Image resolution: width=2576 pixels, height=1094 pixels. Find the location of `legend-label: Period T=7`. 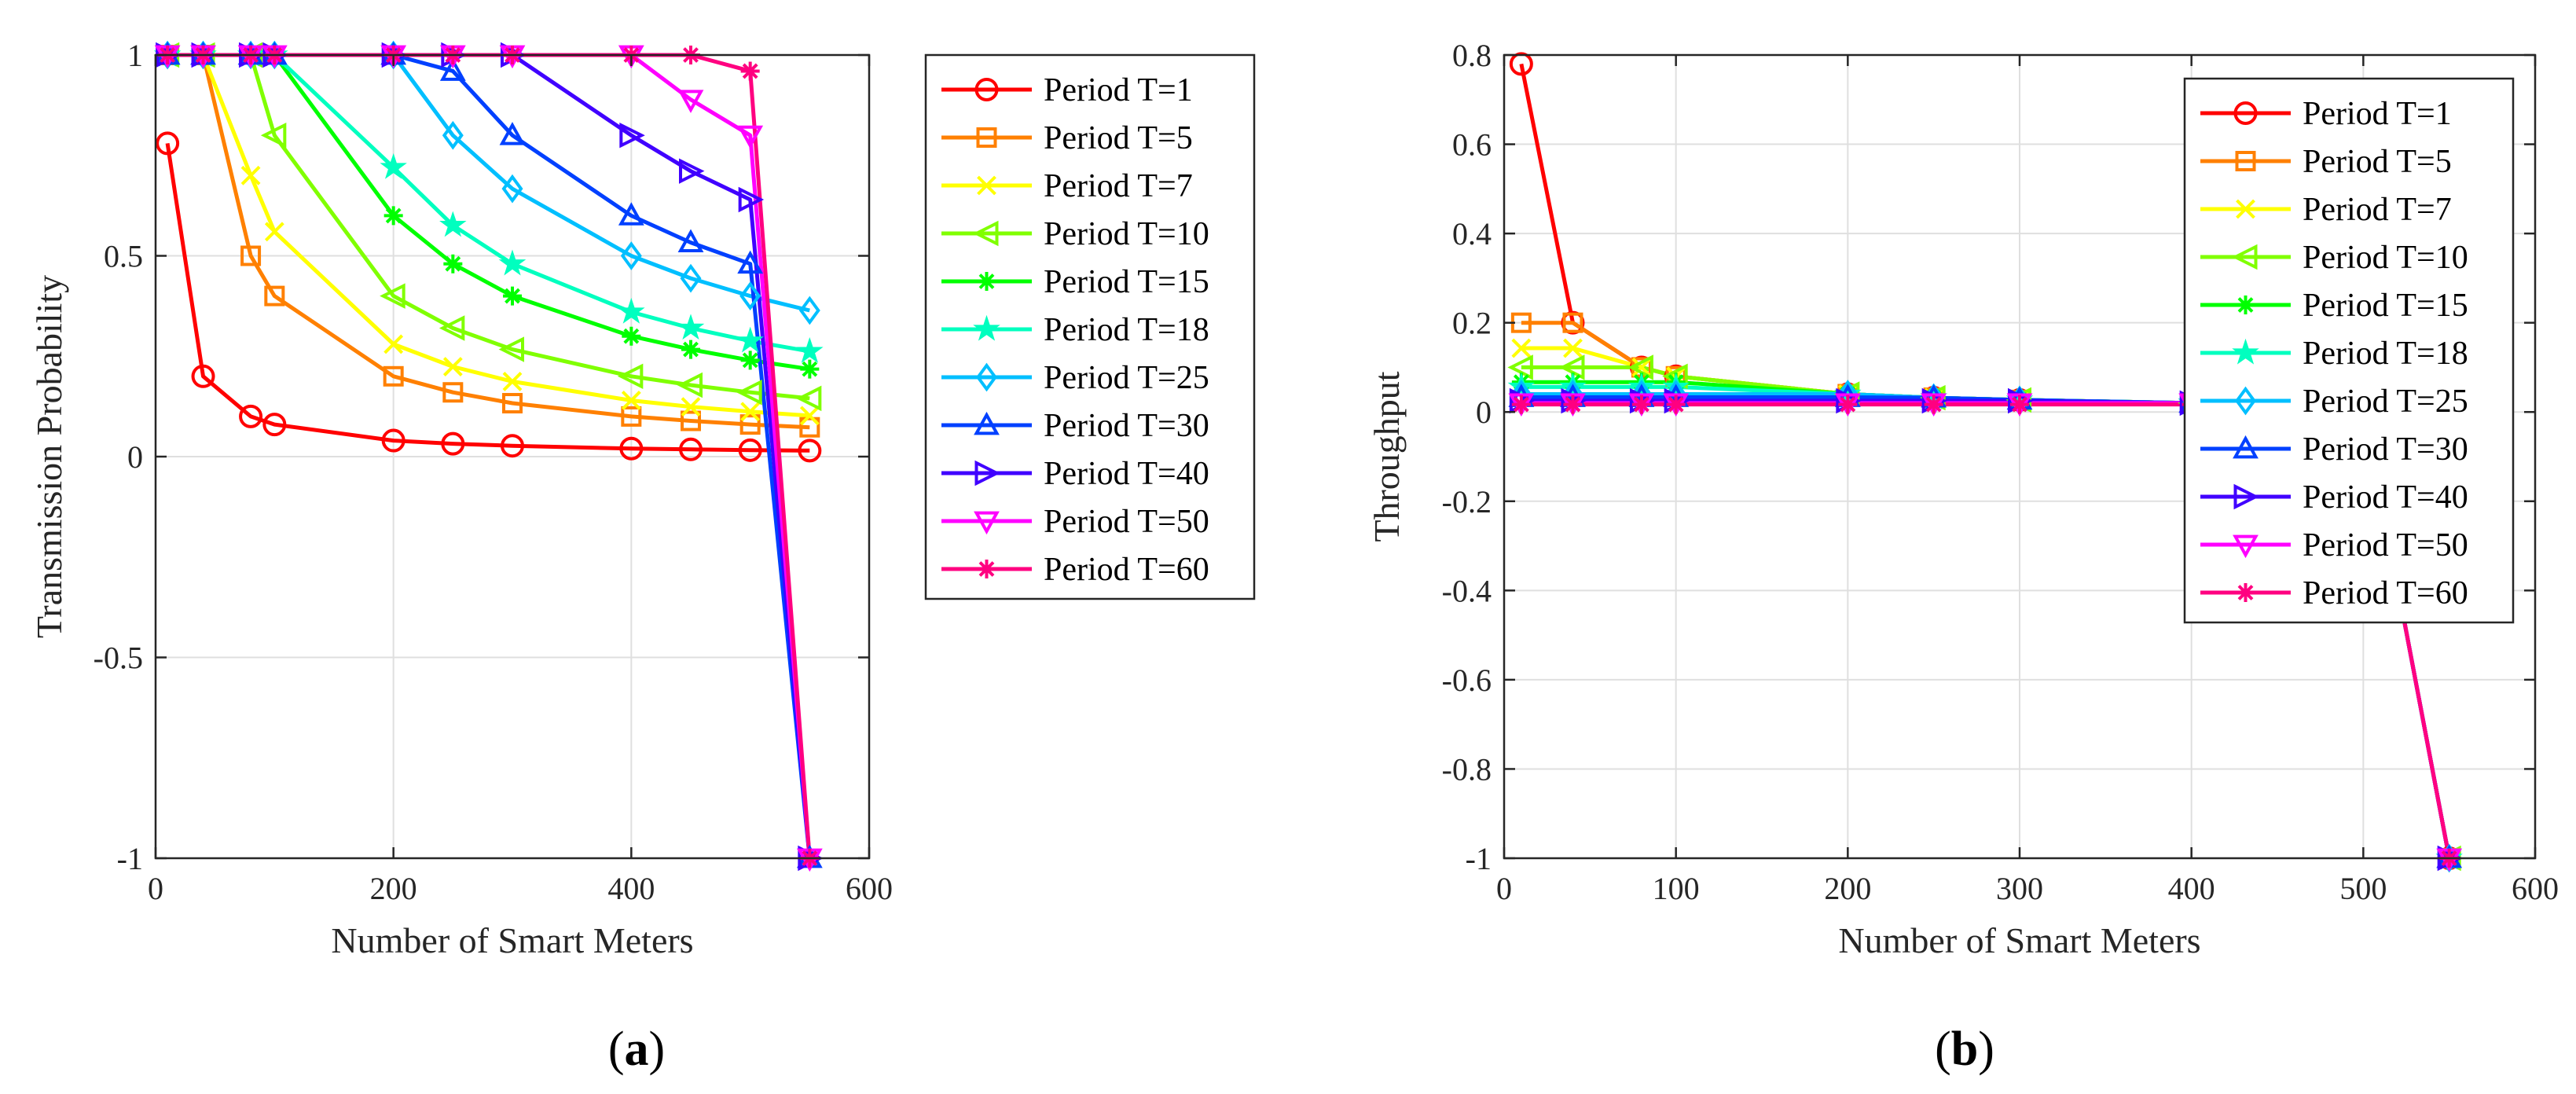

legend-label: Period T=7 is located at coordinates (2377, 210).